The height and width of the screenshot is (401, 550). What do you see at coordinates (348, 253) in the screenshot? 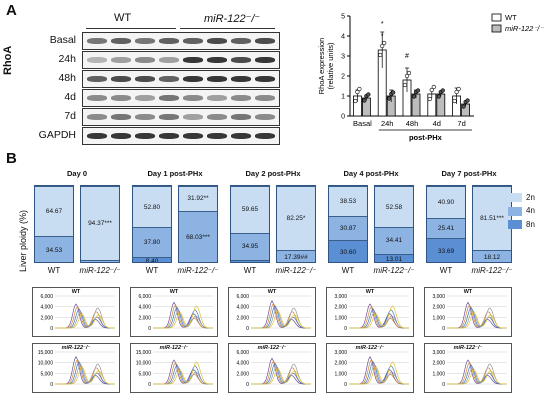
I see `ploidy-value-label: 30.60` at bounding box center [348, 253].